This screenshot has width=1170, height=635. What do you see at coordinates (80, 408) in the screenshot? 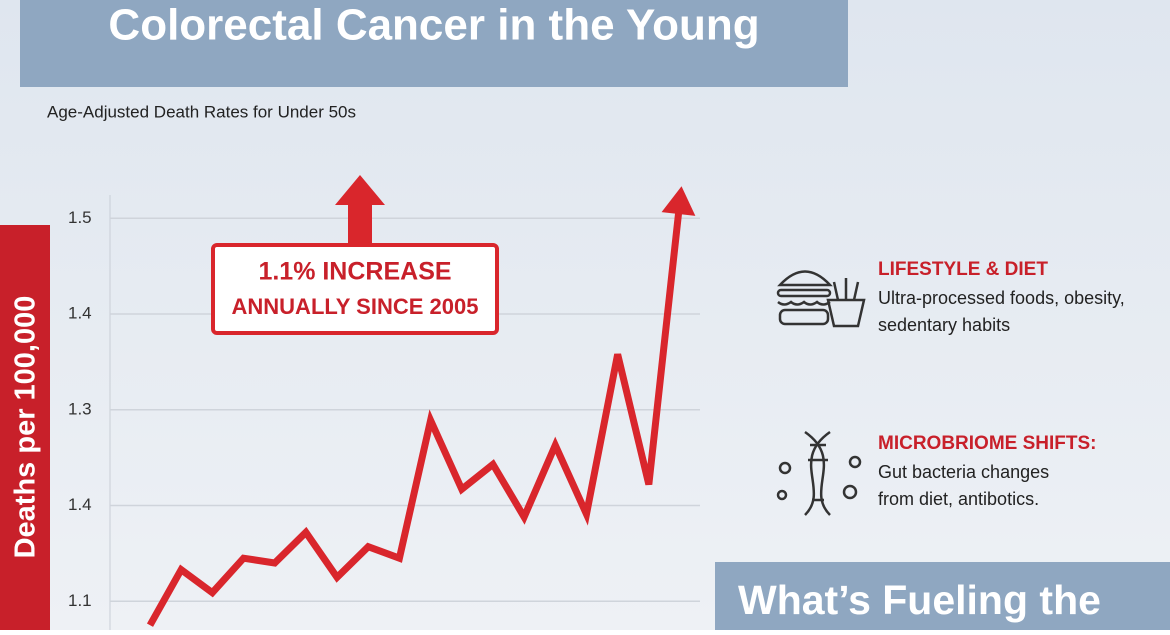
I see `y-tick-label: 1.3` at bounding box center [80, 408].